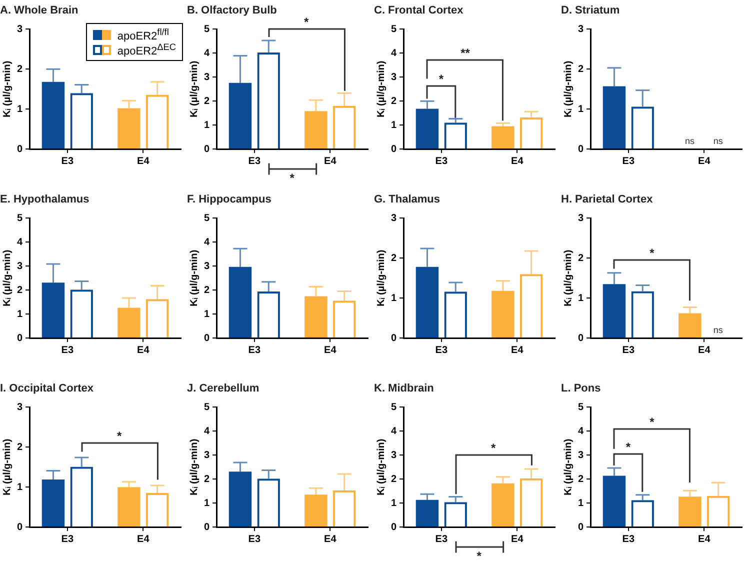 This screenshot has width=750, height=568. I want to click on chart-title: J. Cerebellum, so click(223, 388).